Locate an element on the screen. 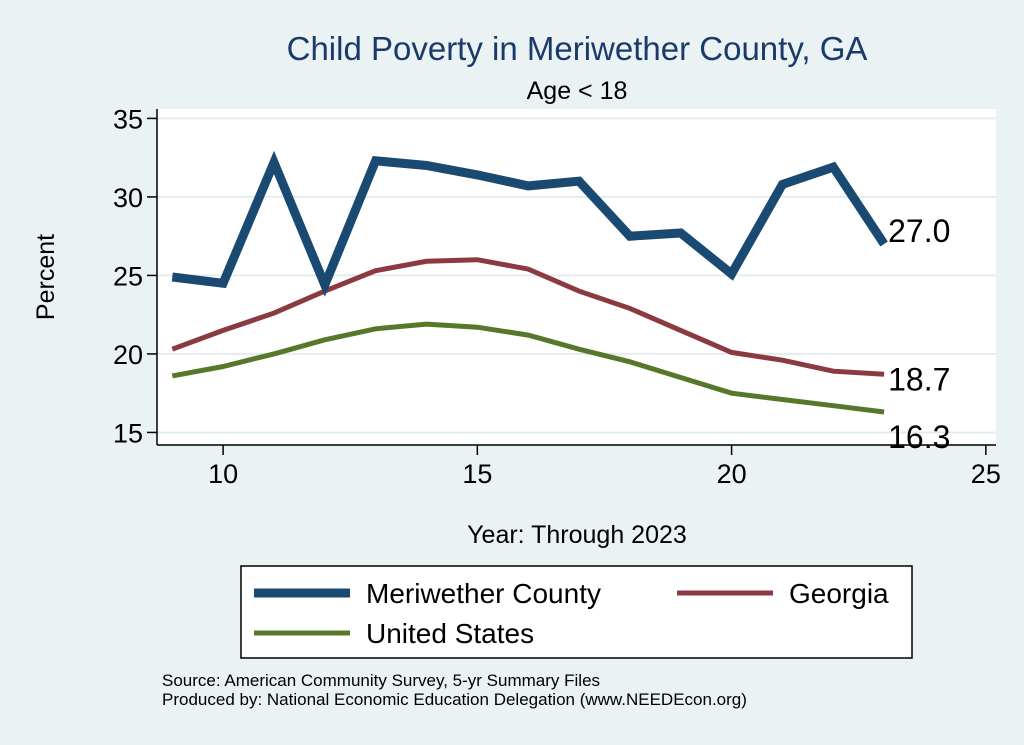  y-tick-label: 25 is located at coordinates (128, 276).